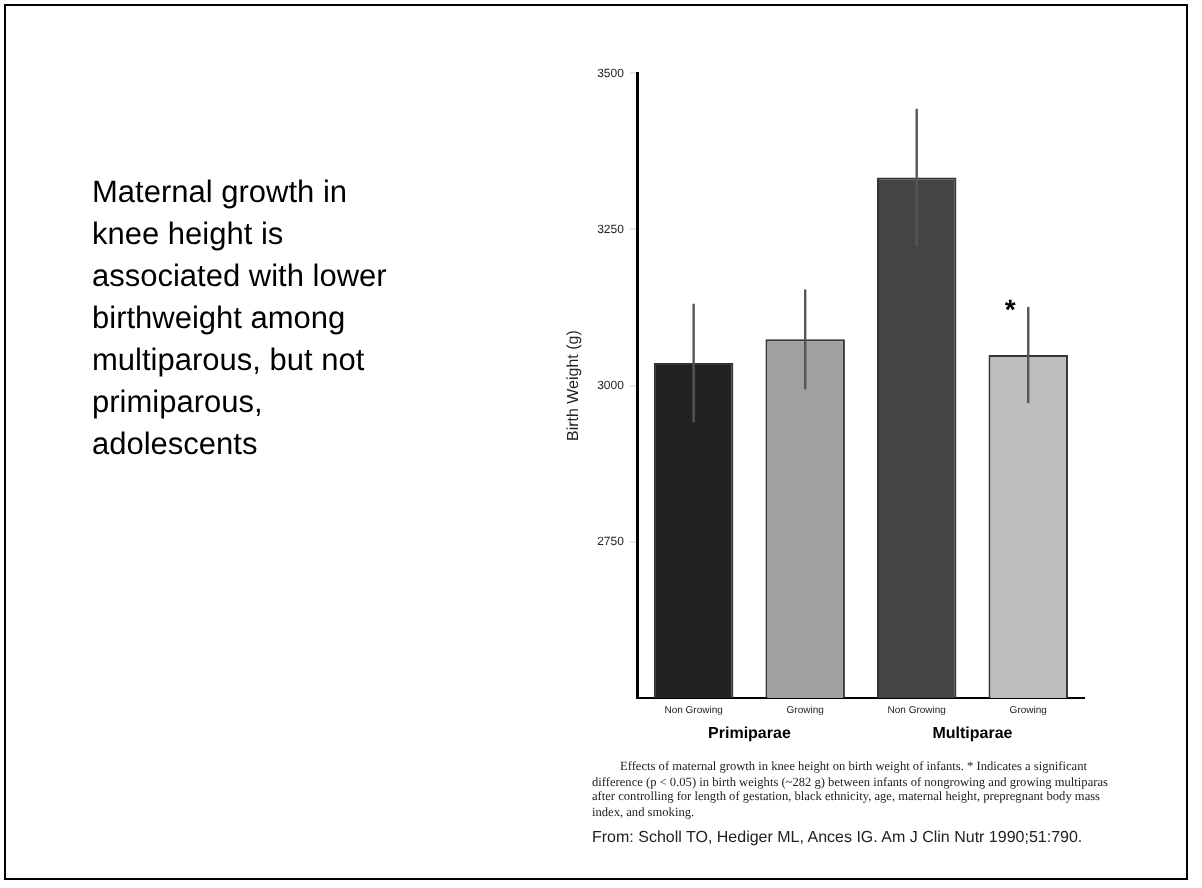 This screenshot has height=888, width=1202. Describe the element at coordinates (240, 320) in the screenshot. I see `text: Maternal growth in knee height is associated with lower birthweight among multiparous, but not primiparous, adolescents` at that location.